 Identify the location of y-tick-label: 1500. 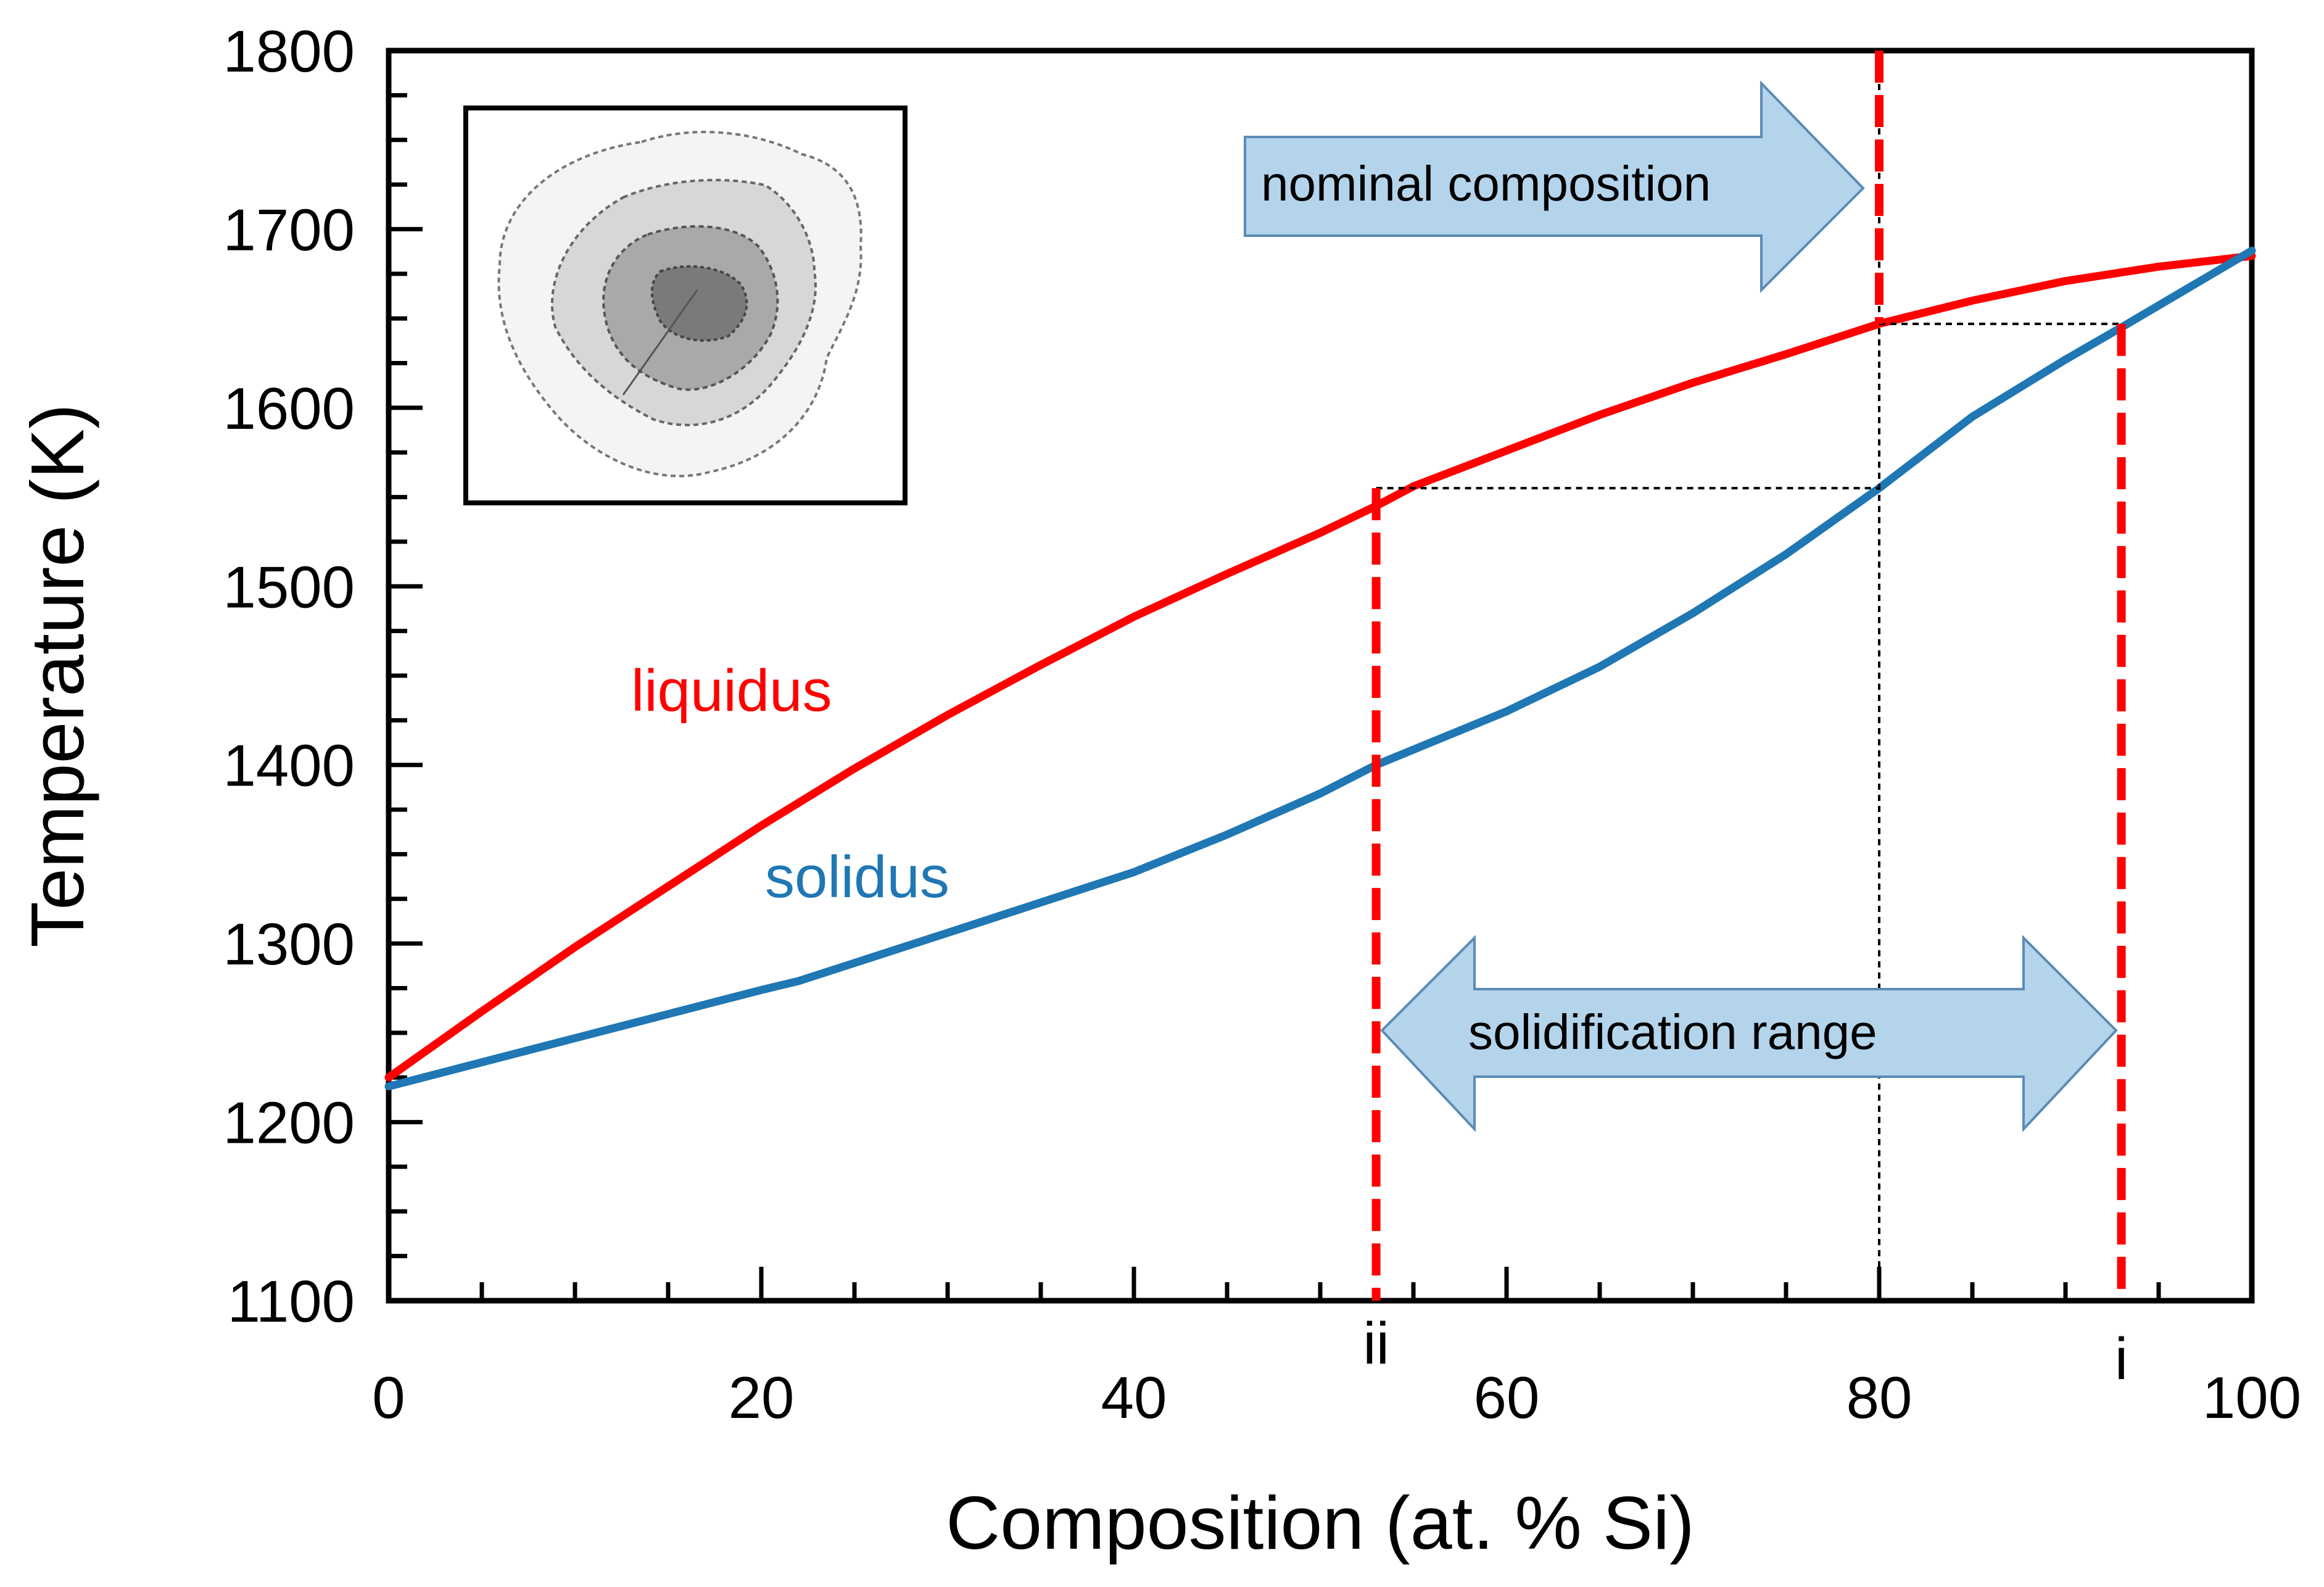
(289, 587).